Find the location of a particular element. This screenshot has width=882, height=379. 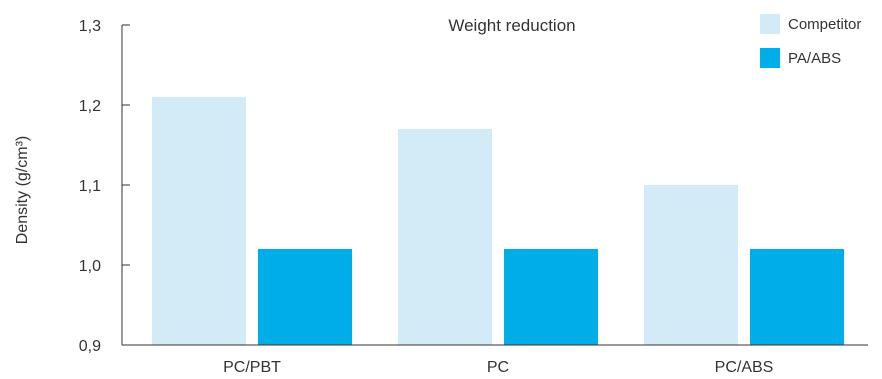

bar-competitor-pc-pbt is located at coordinates (199, 221).